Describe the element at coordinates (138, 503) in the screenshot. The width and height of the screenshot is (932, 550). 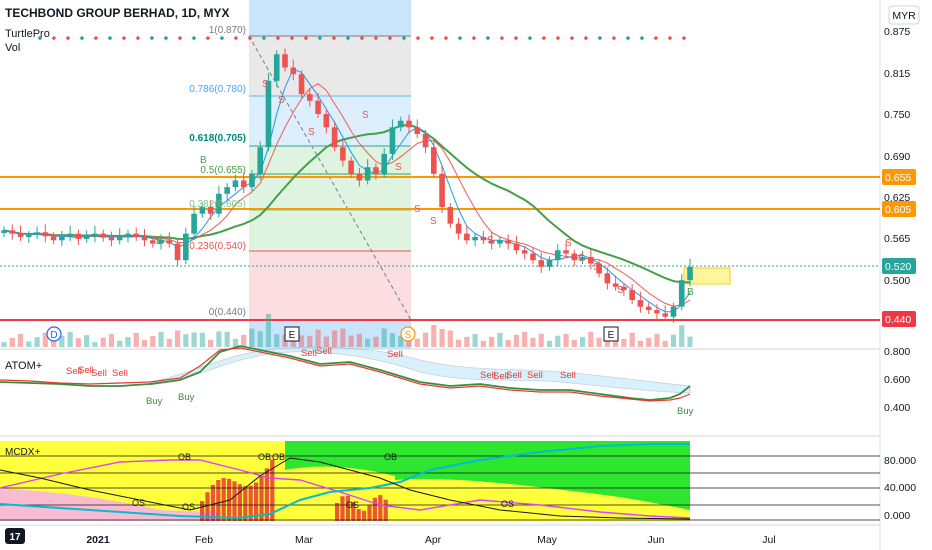
I see `mcdx-marker-os: OS` at that location.